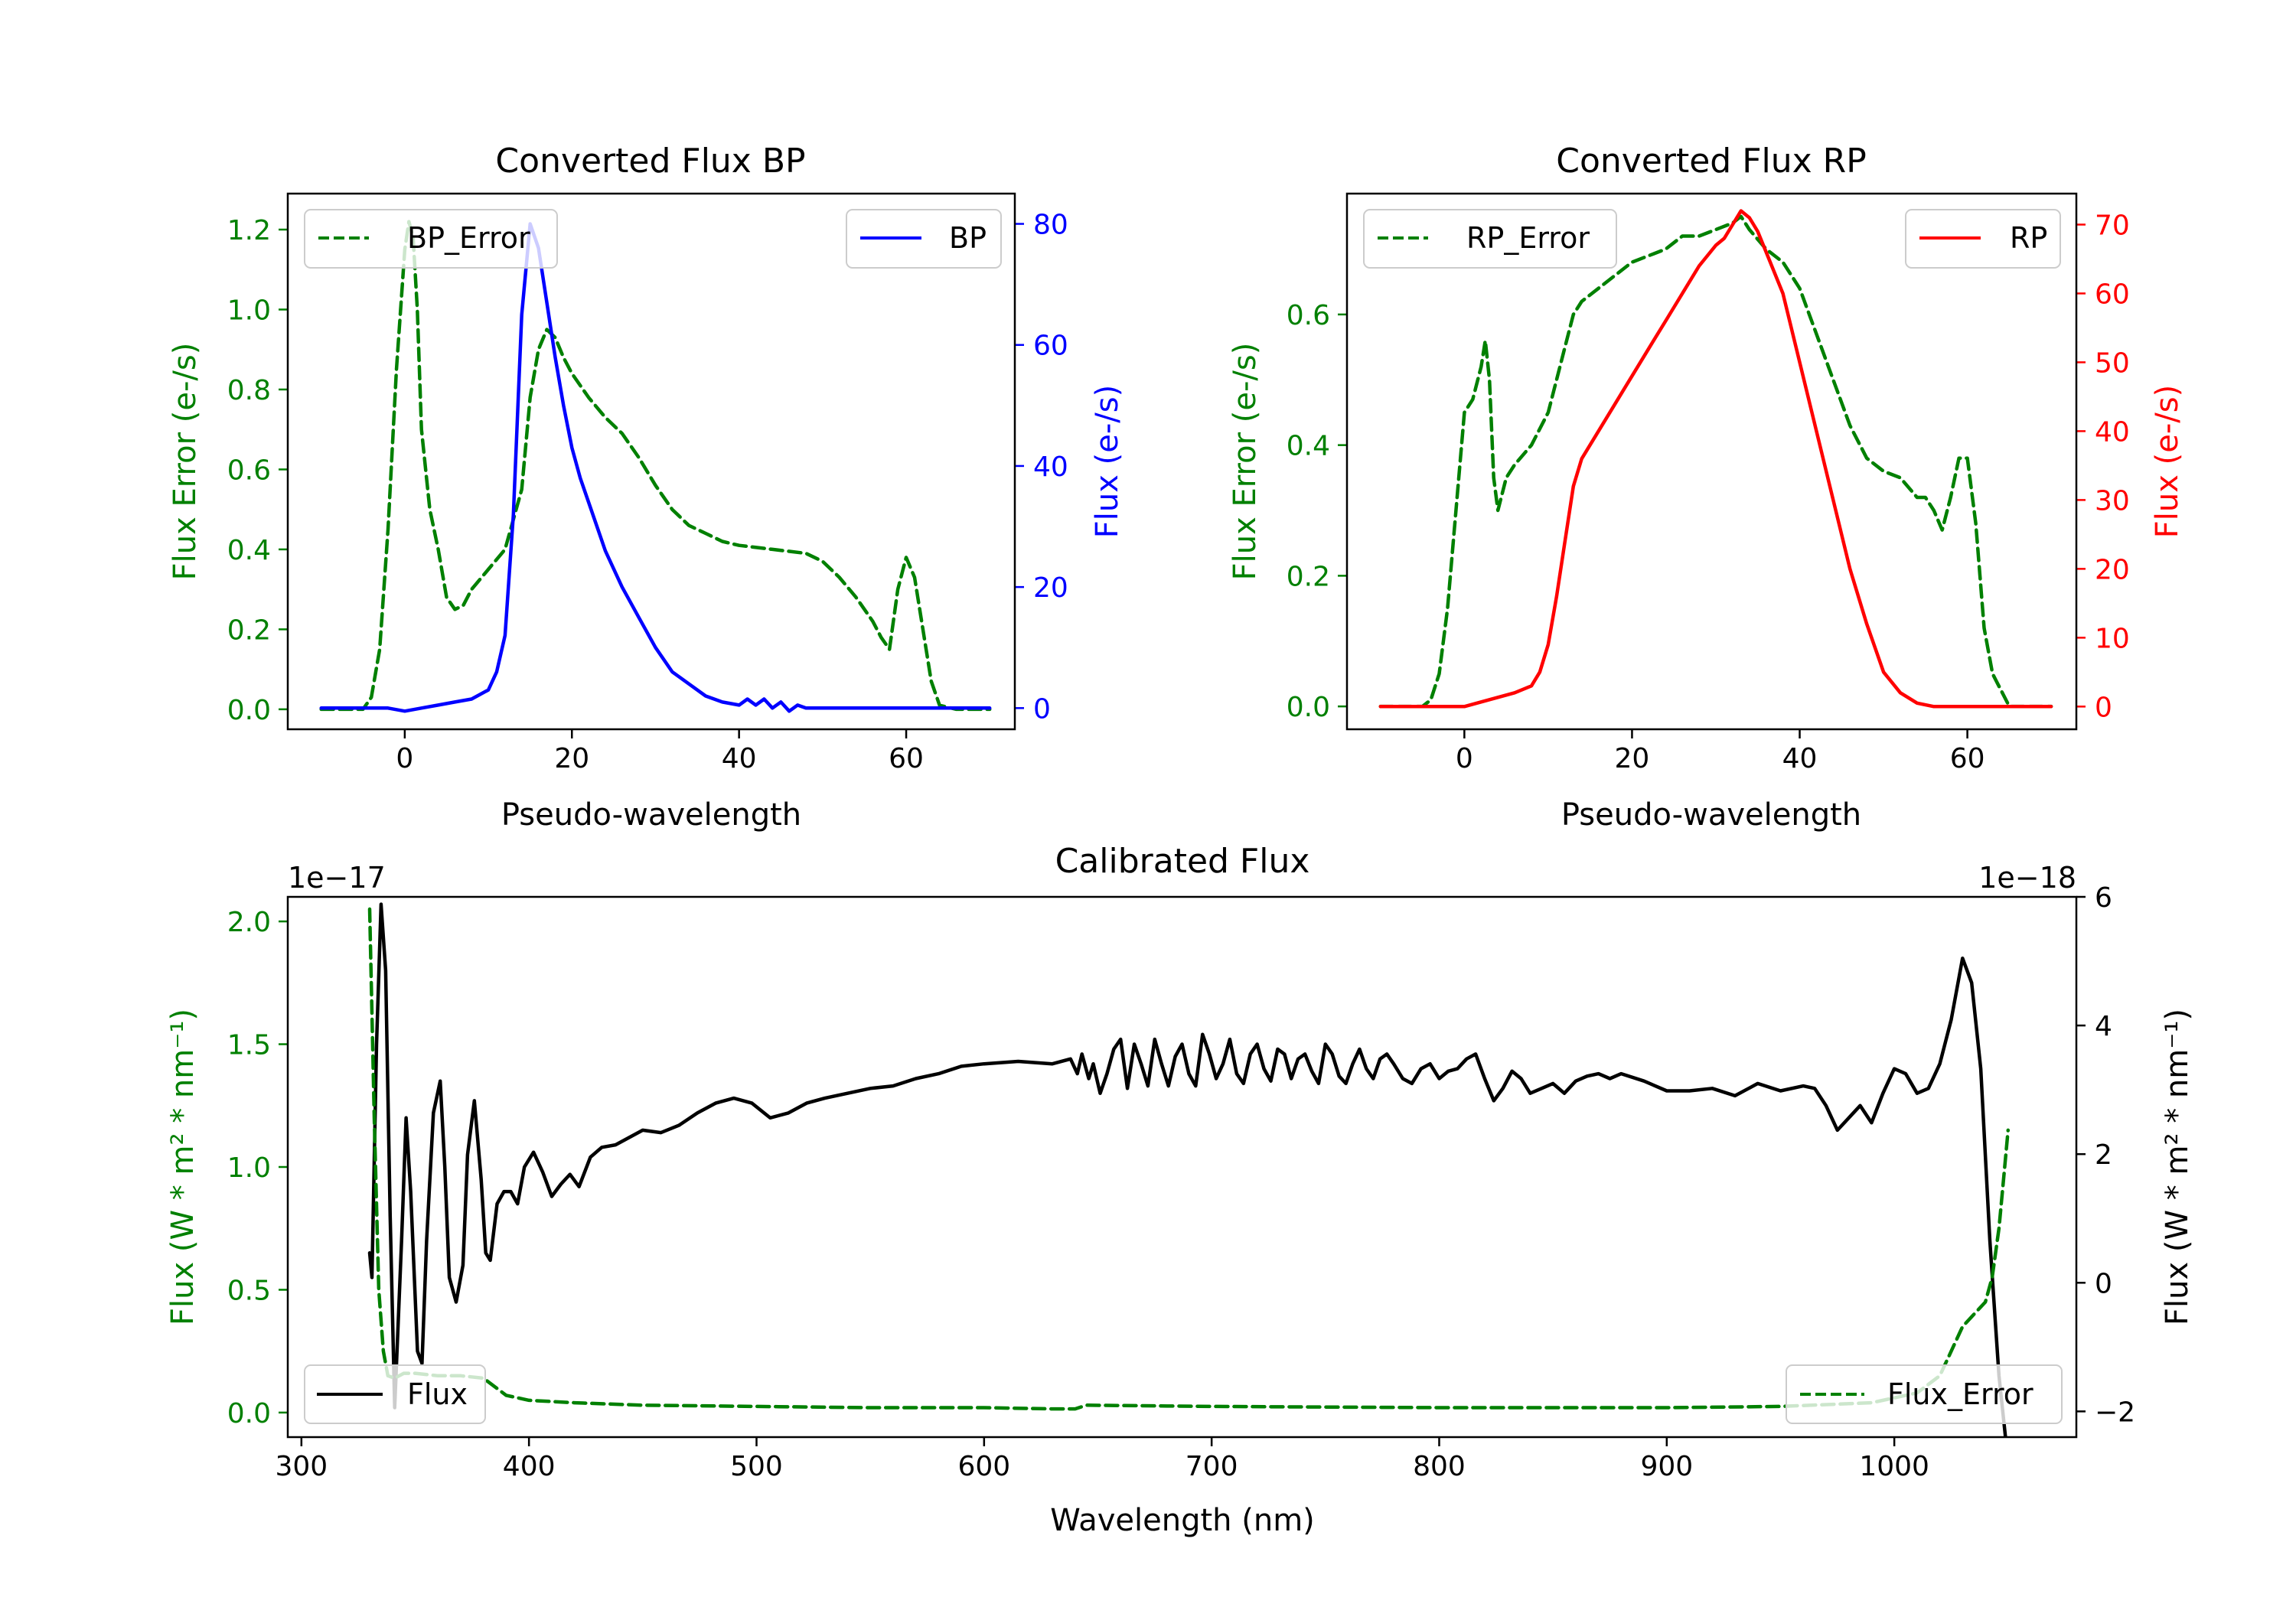 The image size is (2296, 1607). What do you see at coordinates (2115, 1412) in the screenshot?
I see `ytick-right-label: −2` at bounding box center [2115, 1412].